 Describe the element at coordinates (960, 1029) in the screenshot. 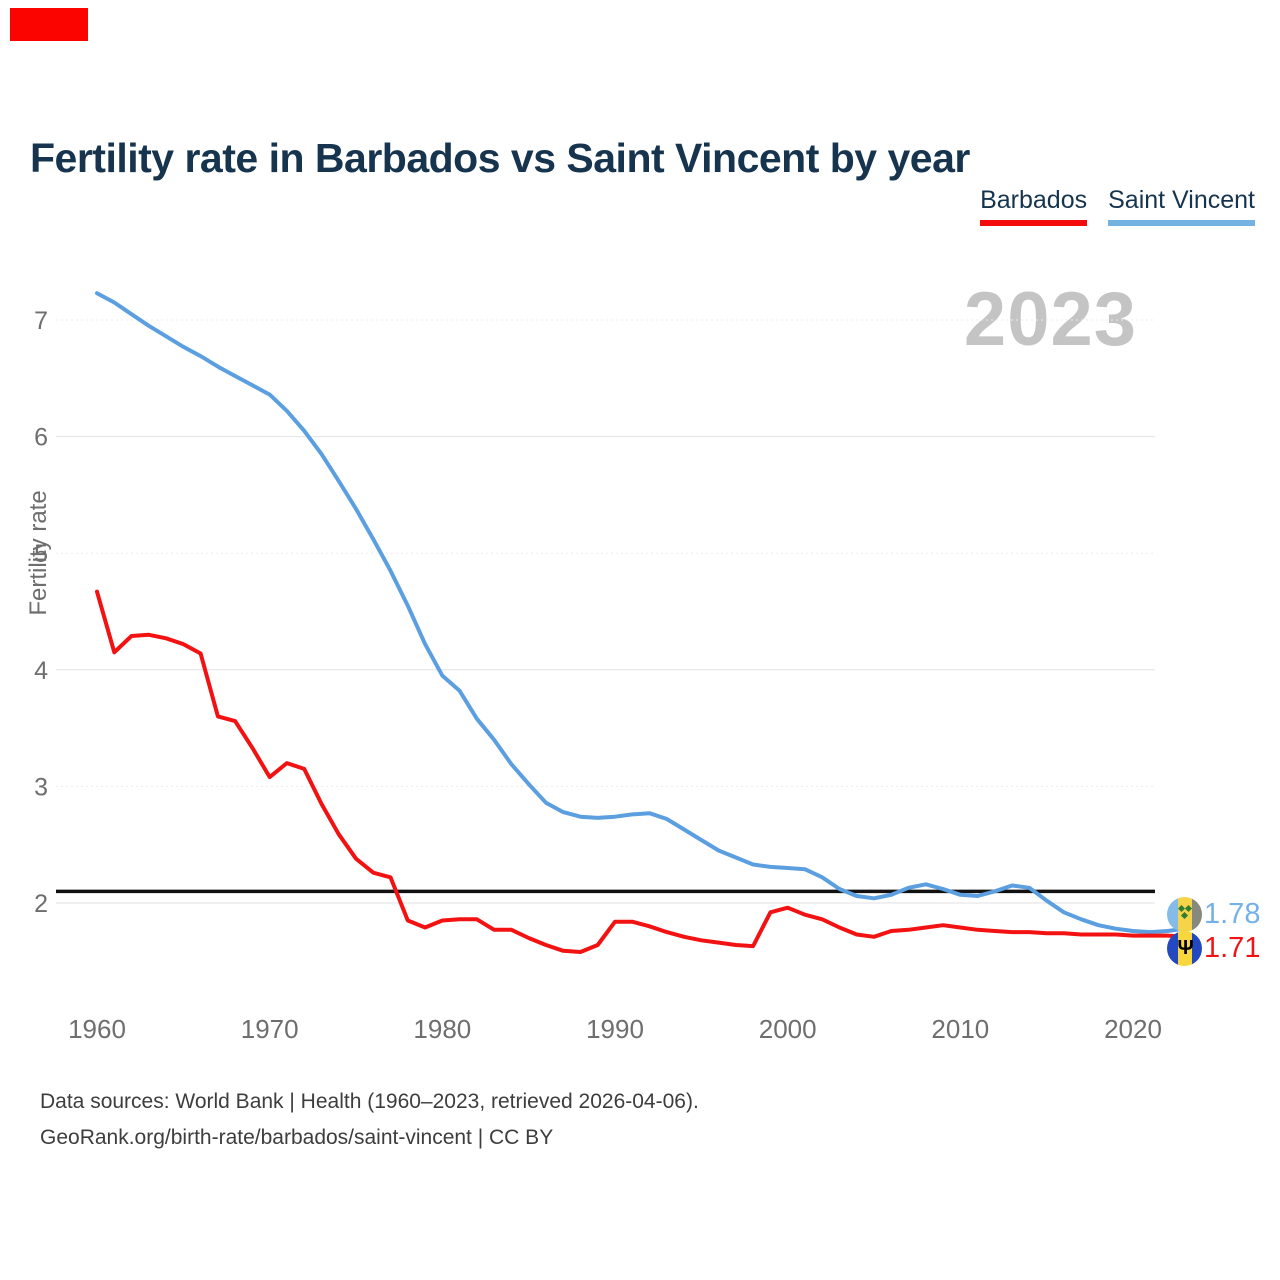

I see `x-tick-label: 2010` at that location.